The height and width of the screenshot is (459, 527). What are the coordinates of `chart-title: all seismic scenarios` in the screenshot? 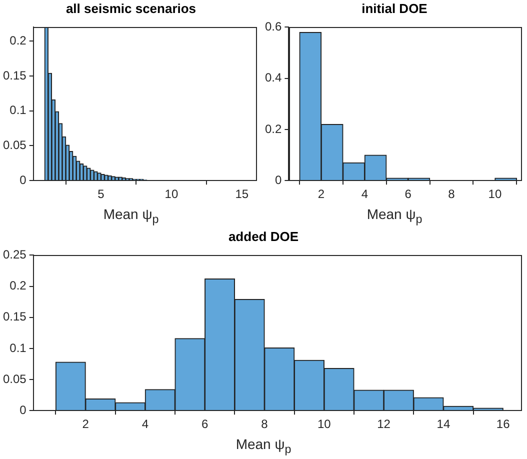 It's located at (131, 8).